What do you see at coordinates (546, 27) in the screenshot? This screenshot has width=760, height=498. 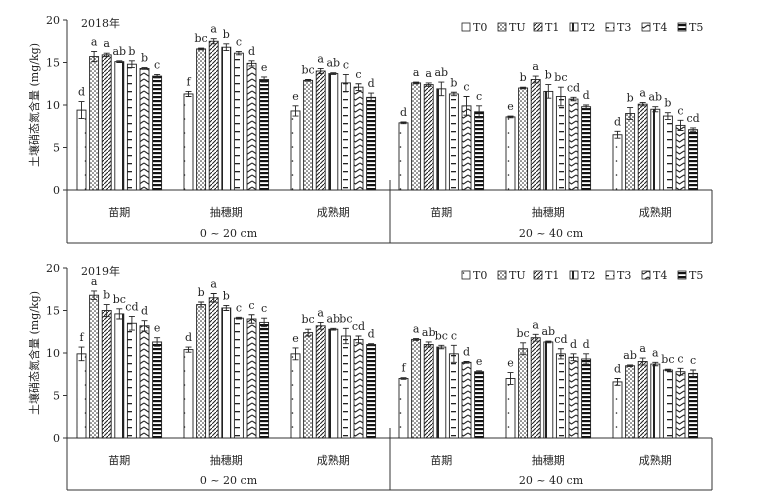 I see `legend-item-t1: T1` at bounding box center [546, 27].